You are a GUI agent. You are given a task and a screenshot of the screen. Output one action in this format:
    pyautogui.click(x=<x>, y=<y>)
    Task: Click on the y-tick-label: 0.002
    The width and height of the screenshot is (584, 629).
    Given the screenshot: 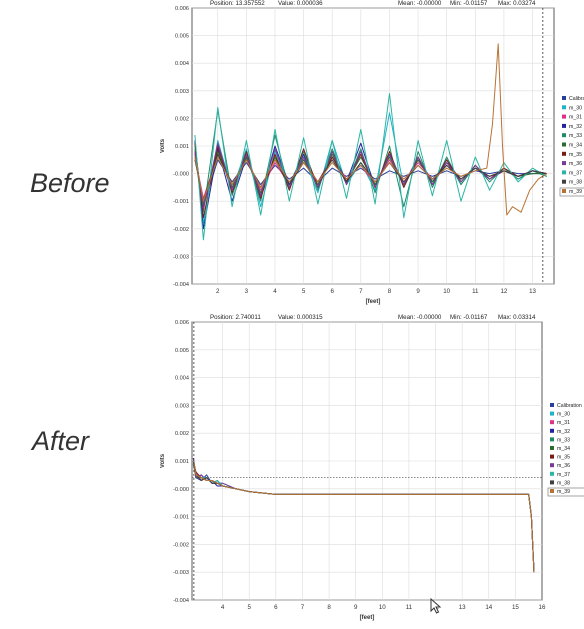 What is the action you would take?
    pyautogui.click(x=182, y=434)
    